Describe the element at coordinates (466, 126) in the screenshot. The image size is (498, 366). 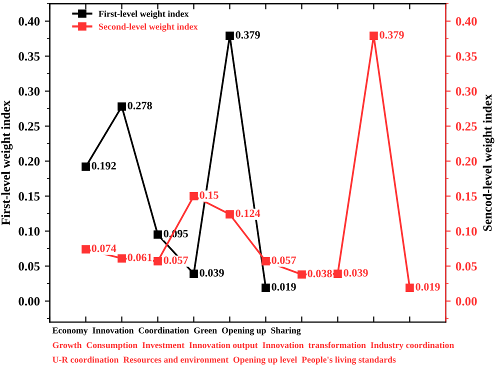
I see `y2-tick-label: 0.25` at that location.